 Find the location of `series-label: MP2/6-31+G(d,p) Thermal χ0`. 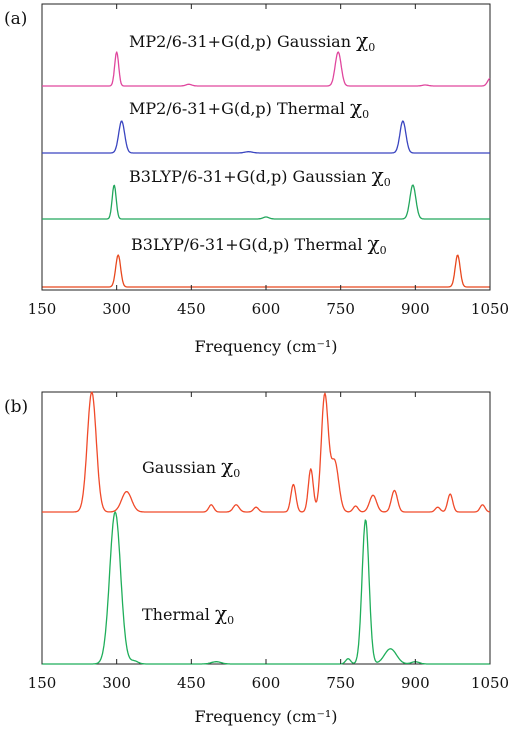

series-label: MP2/6-31+G(d,p) Thermal χ0 is located at coordinates (249, 108).